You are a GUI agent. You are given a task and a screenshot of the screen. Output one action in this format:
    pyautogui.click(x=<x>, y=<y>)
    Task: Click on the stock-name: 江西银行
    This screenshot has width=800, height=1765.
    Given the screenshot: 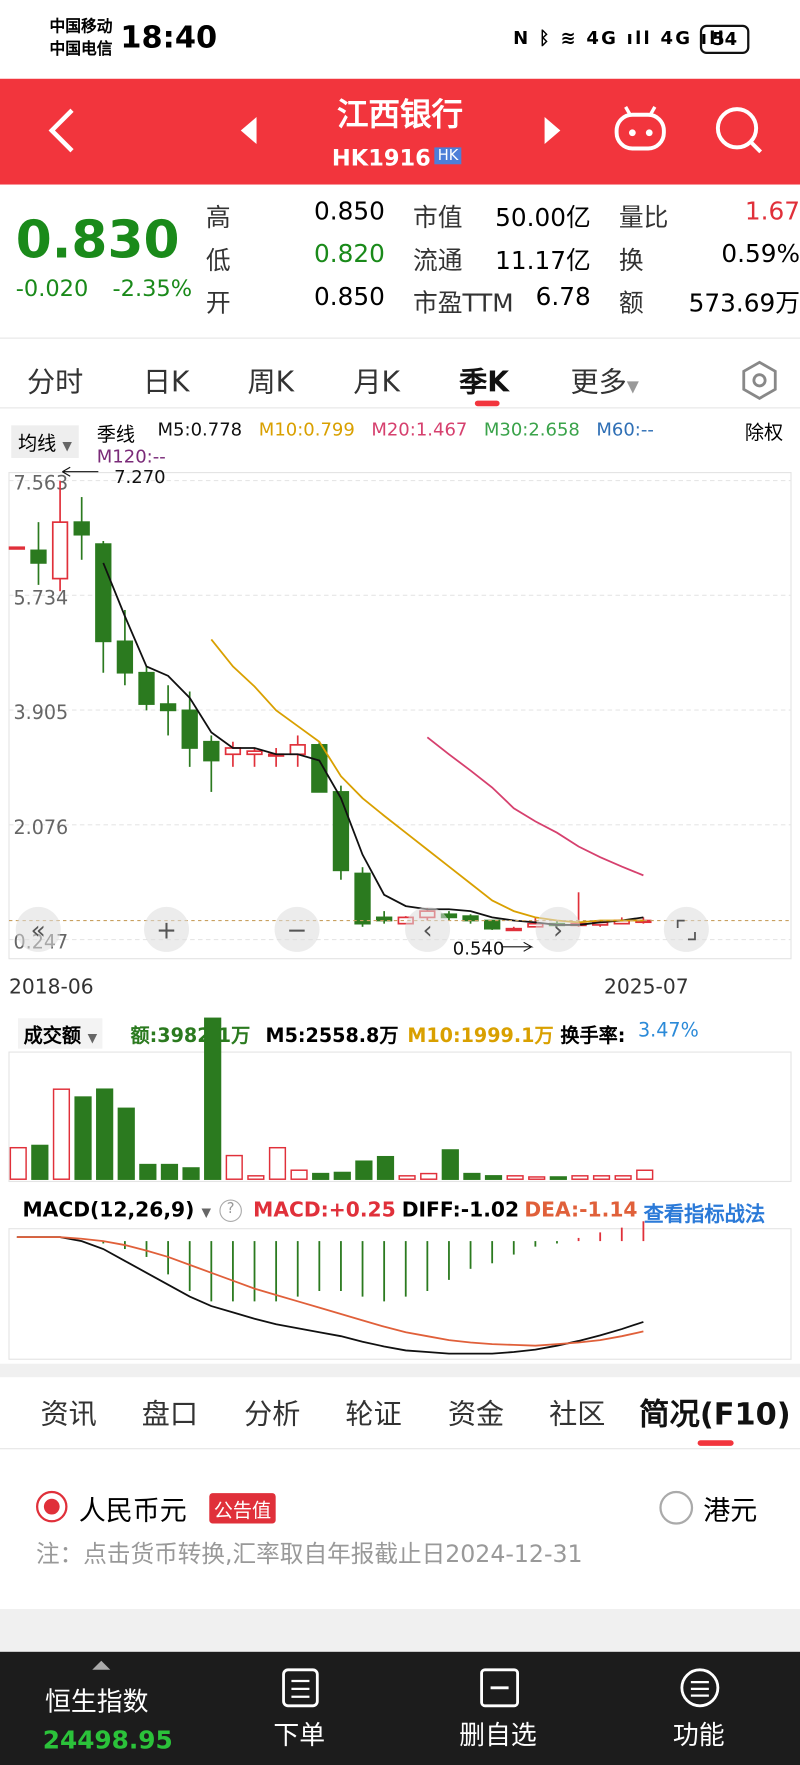 What is the action you would take?
    pyautogui.click(x=400, y=114)
    